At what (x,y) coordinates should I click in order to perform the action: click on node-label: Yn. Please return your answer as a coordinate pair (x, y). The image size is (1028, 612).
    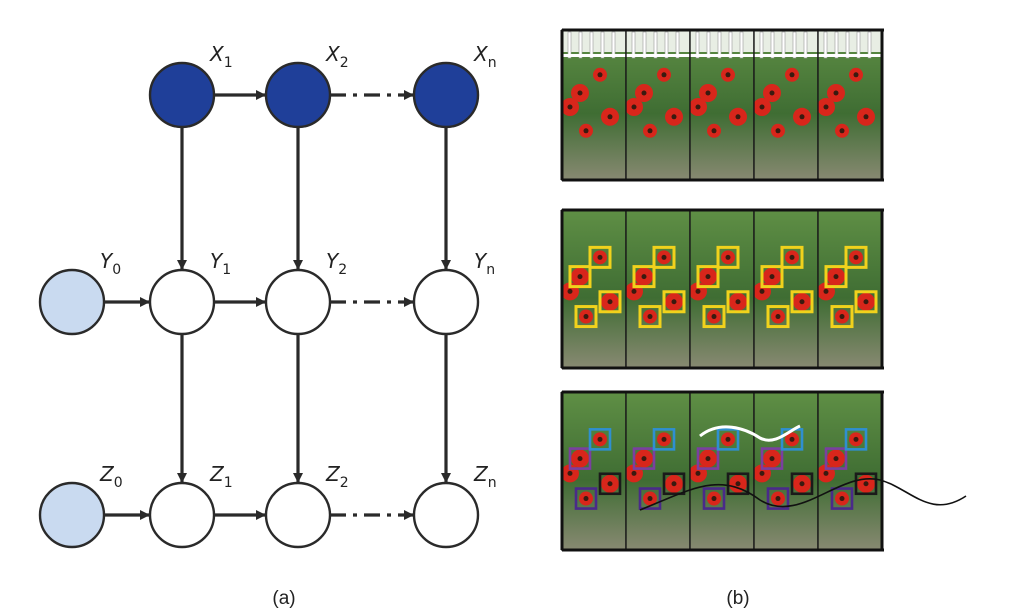
    Looking at the image, I should click on (484, 263).